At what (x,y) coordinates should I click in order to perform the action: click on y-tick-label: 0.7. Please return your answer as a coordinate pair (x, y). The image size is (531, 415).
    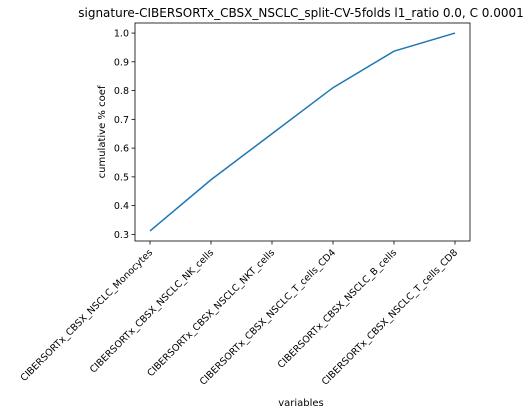
    Looking at the image, I should click on (121, 120).